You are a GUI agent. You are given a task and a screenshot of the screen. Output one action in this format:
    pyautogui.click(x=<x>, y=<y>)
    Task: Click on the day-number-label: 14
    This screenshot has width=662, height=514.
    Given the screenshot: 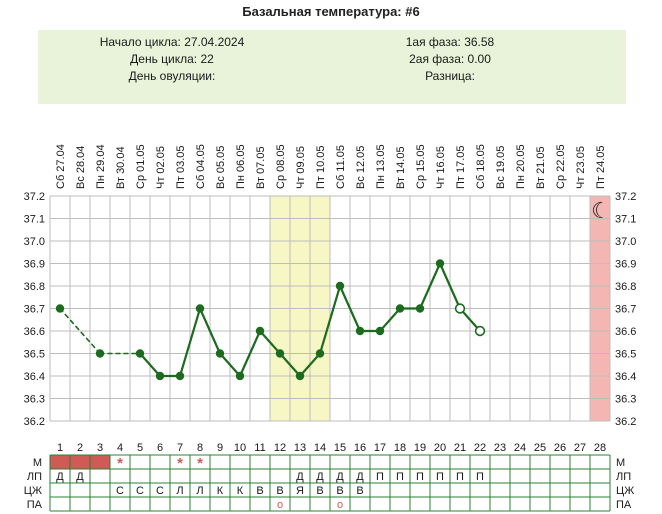 What is the action you would take?
    pyautogui.click(x=320, y=448)
    